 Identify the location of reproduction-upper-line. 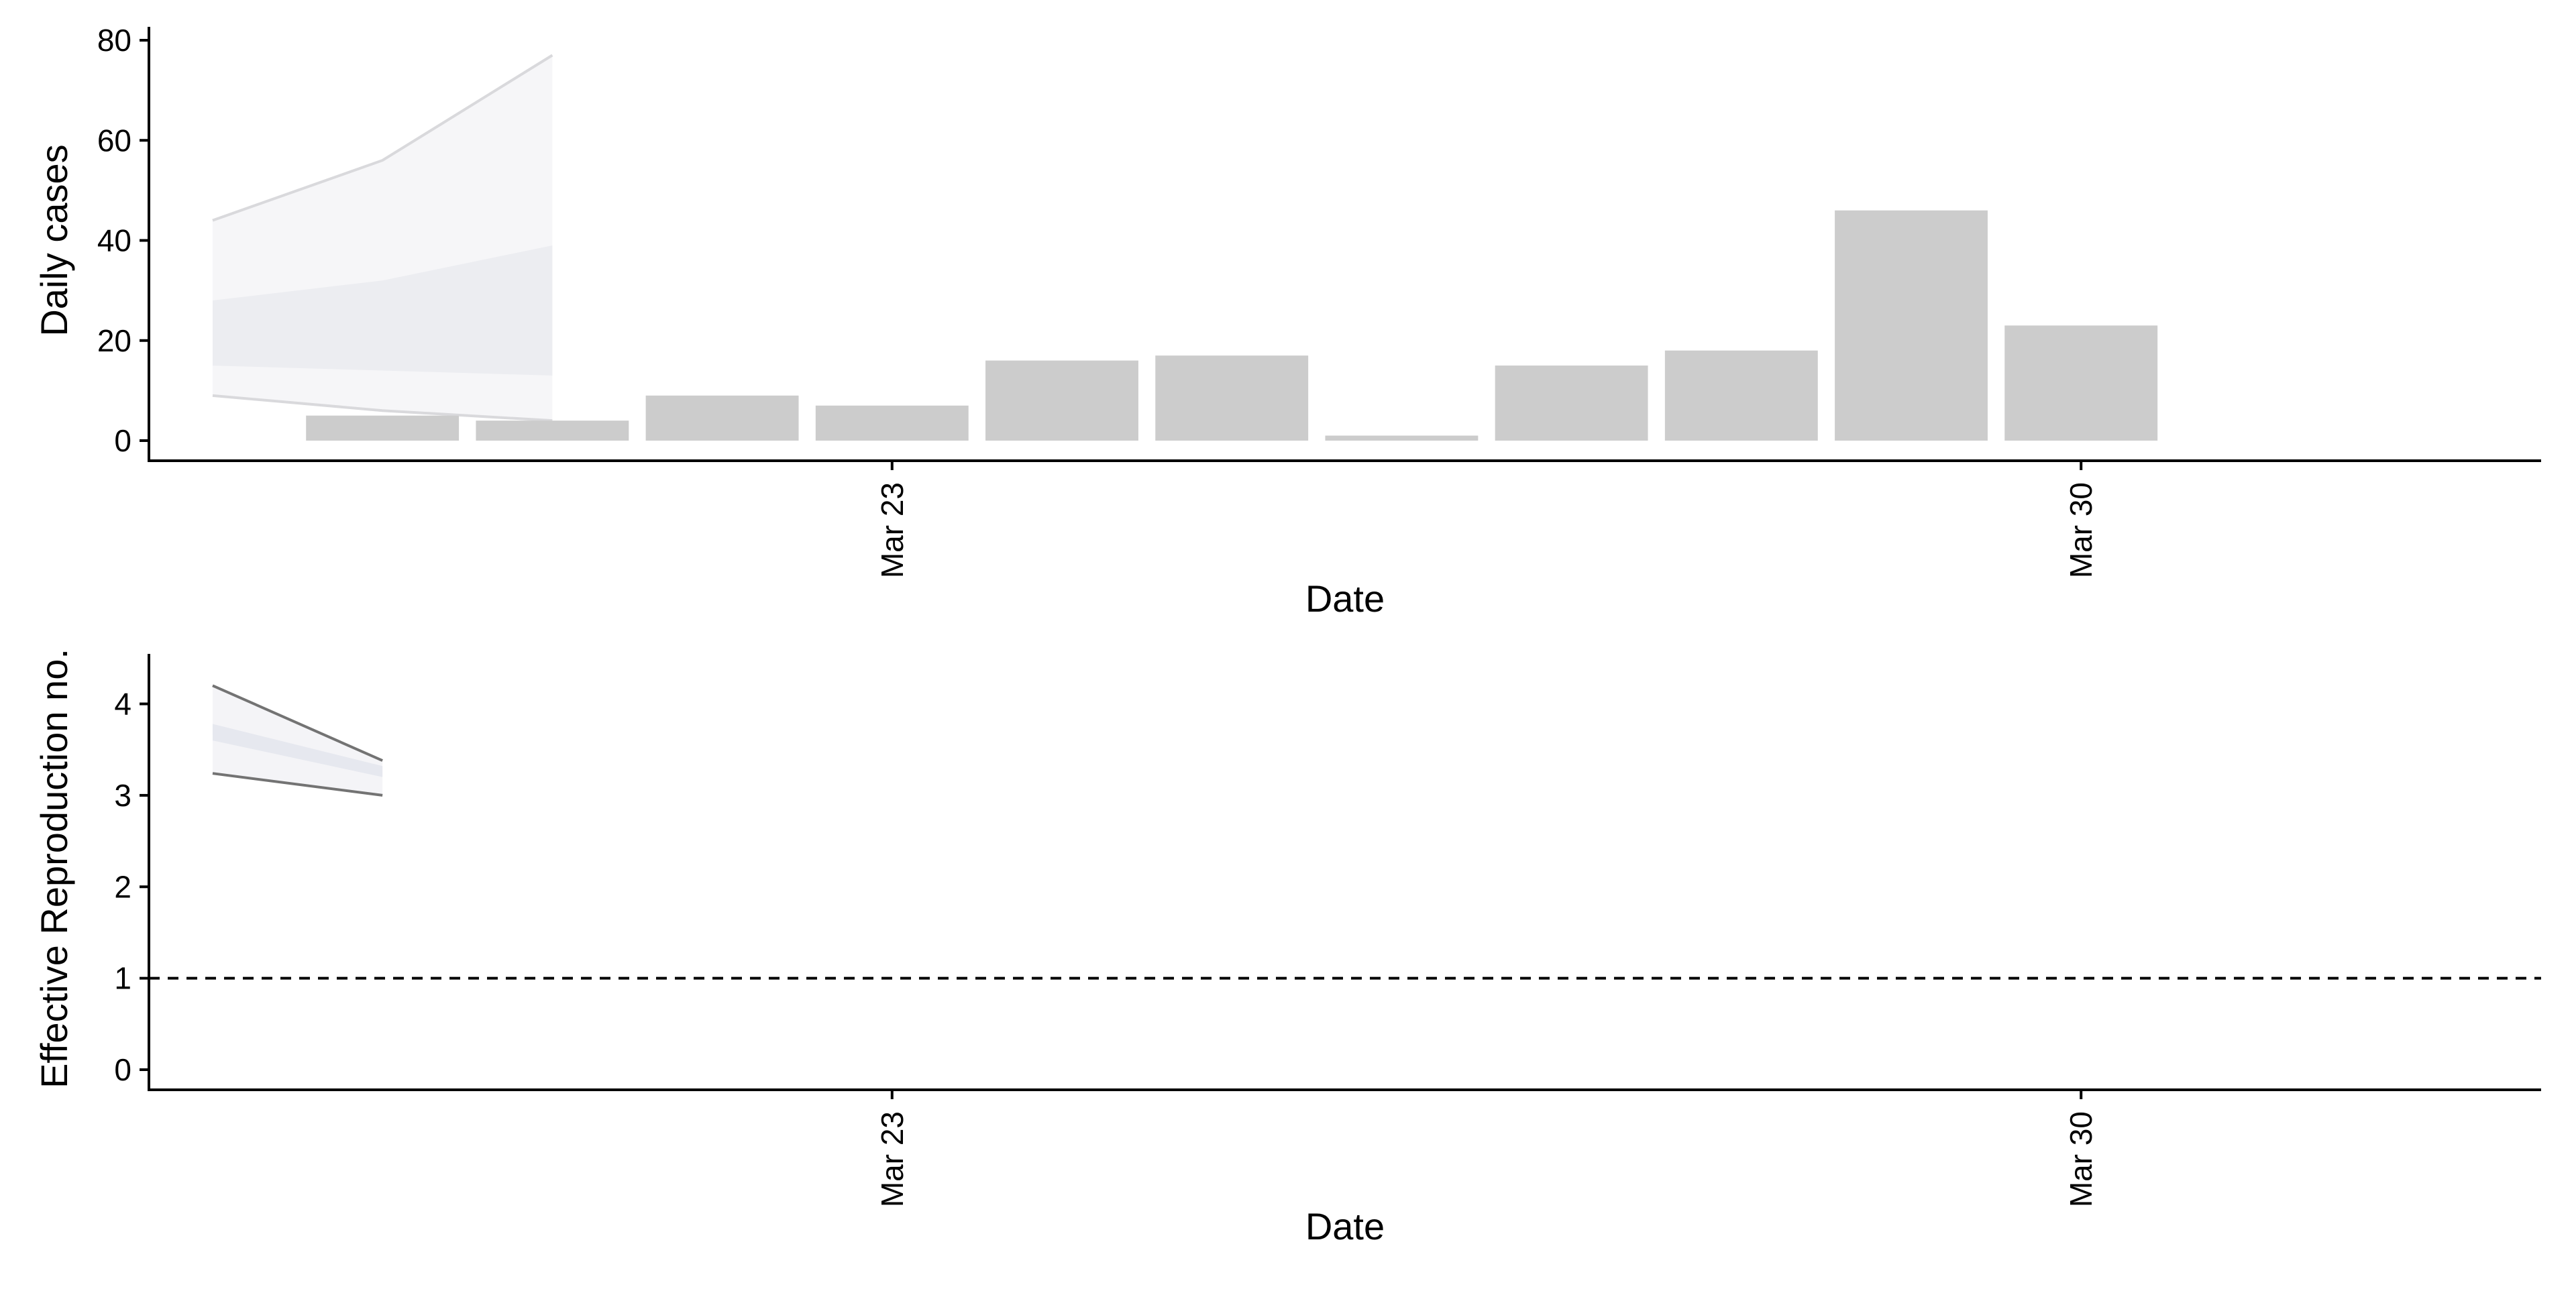
(297, 723).